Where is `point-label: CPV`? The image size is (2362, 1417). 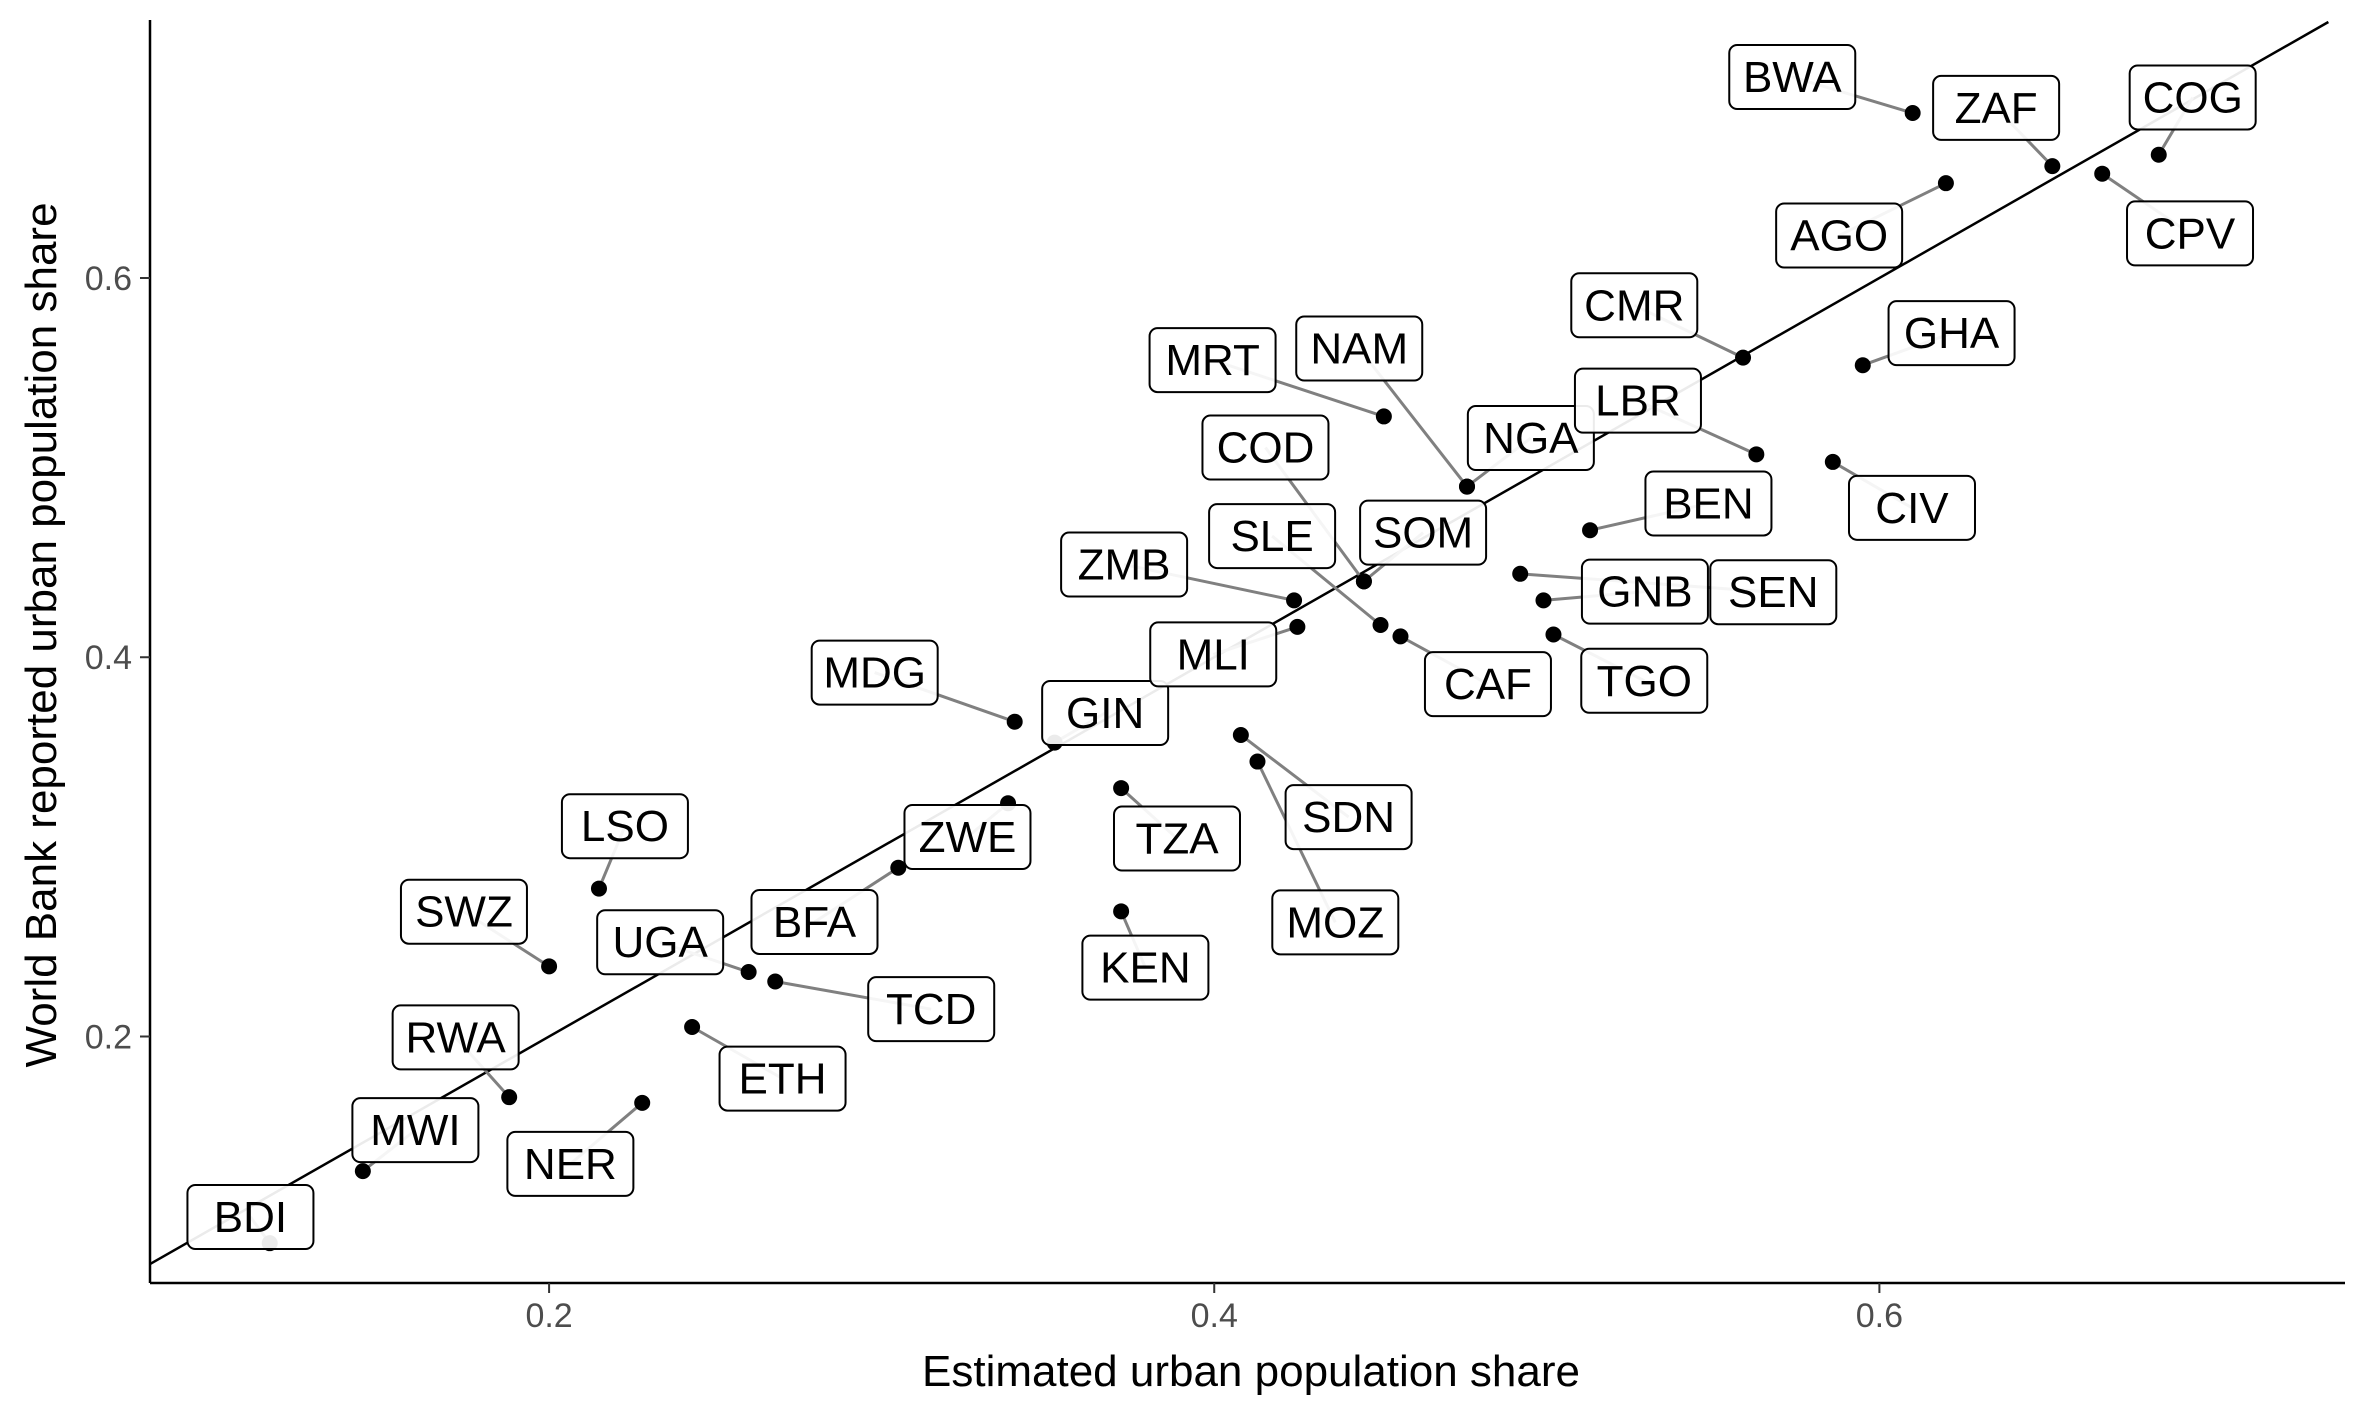 point-label: CPV is located at coordinates (2190, 233).